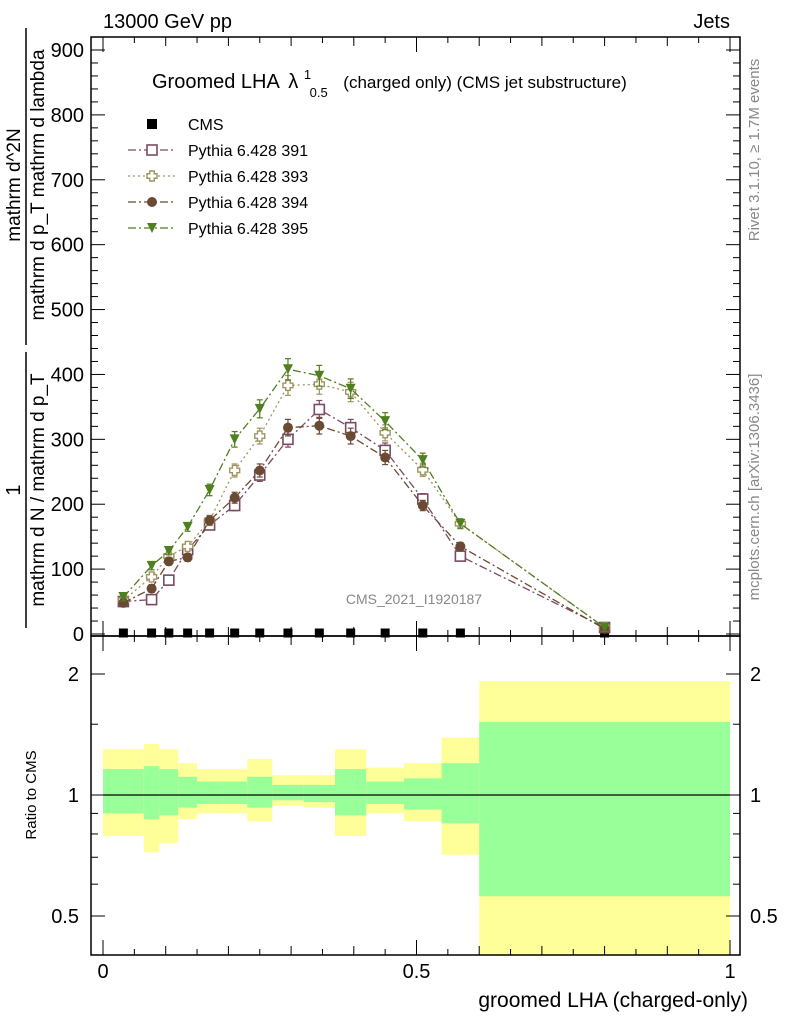  Describe the element at coordinates (67, 440) in the screenshot. I see `y-tick-label: 300` at that location.